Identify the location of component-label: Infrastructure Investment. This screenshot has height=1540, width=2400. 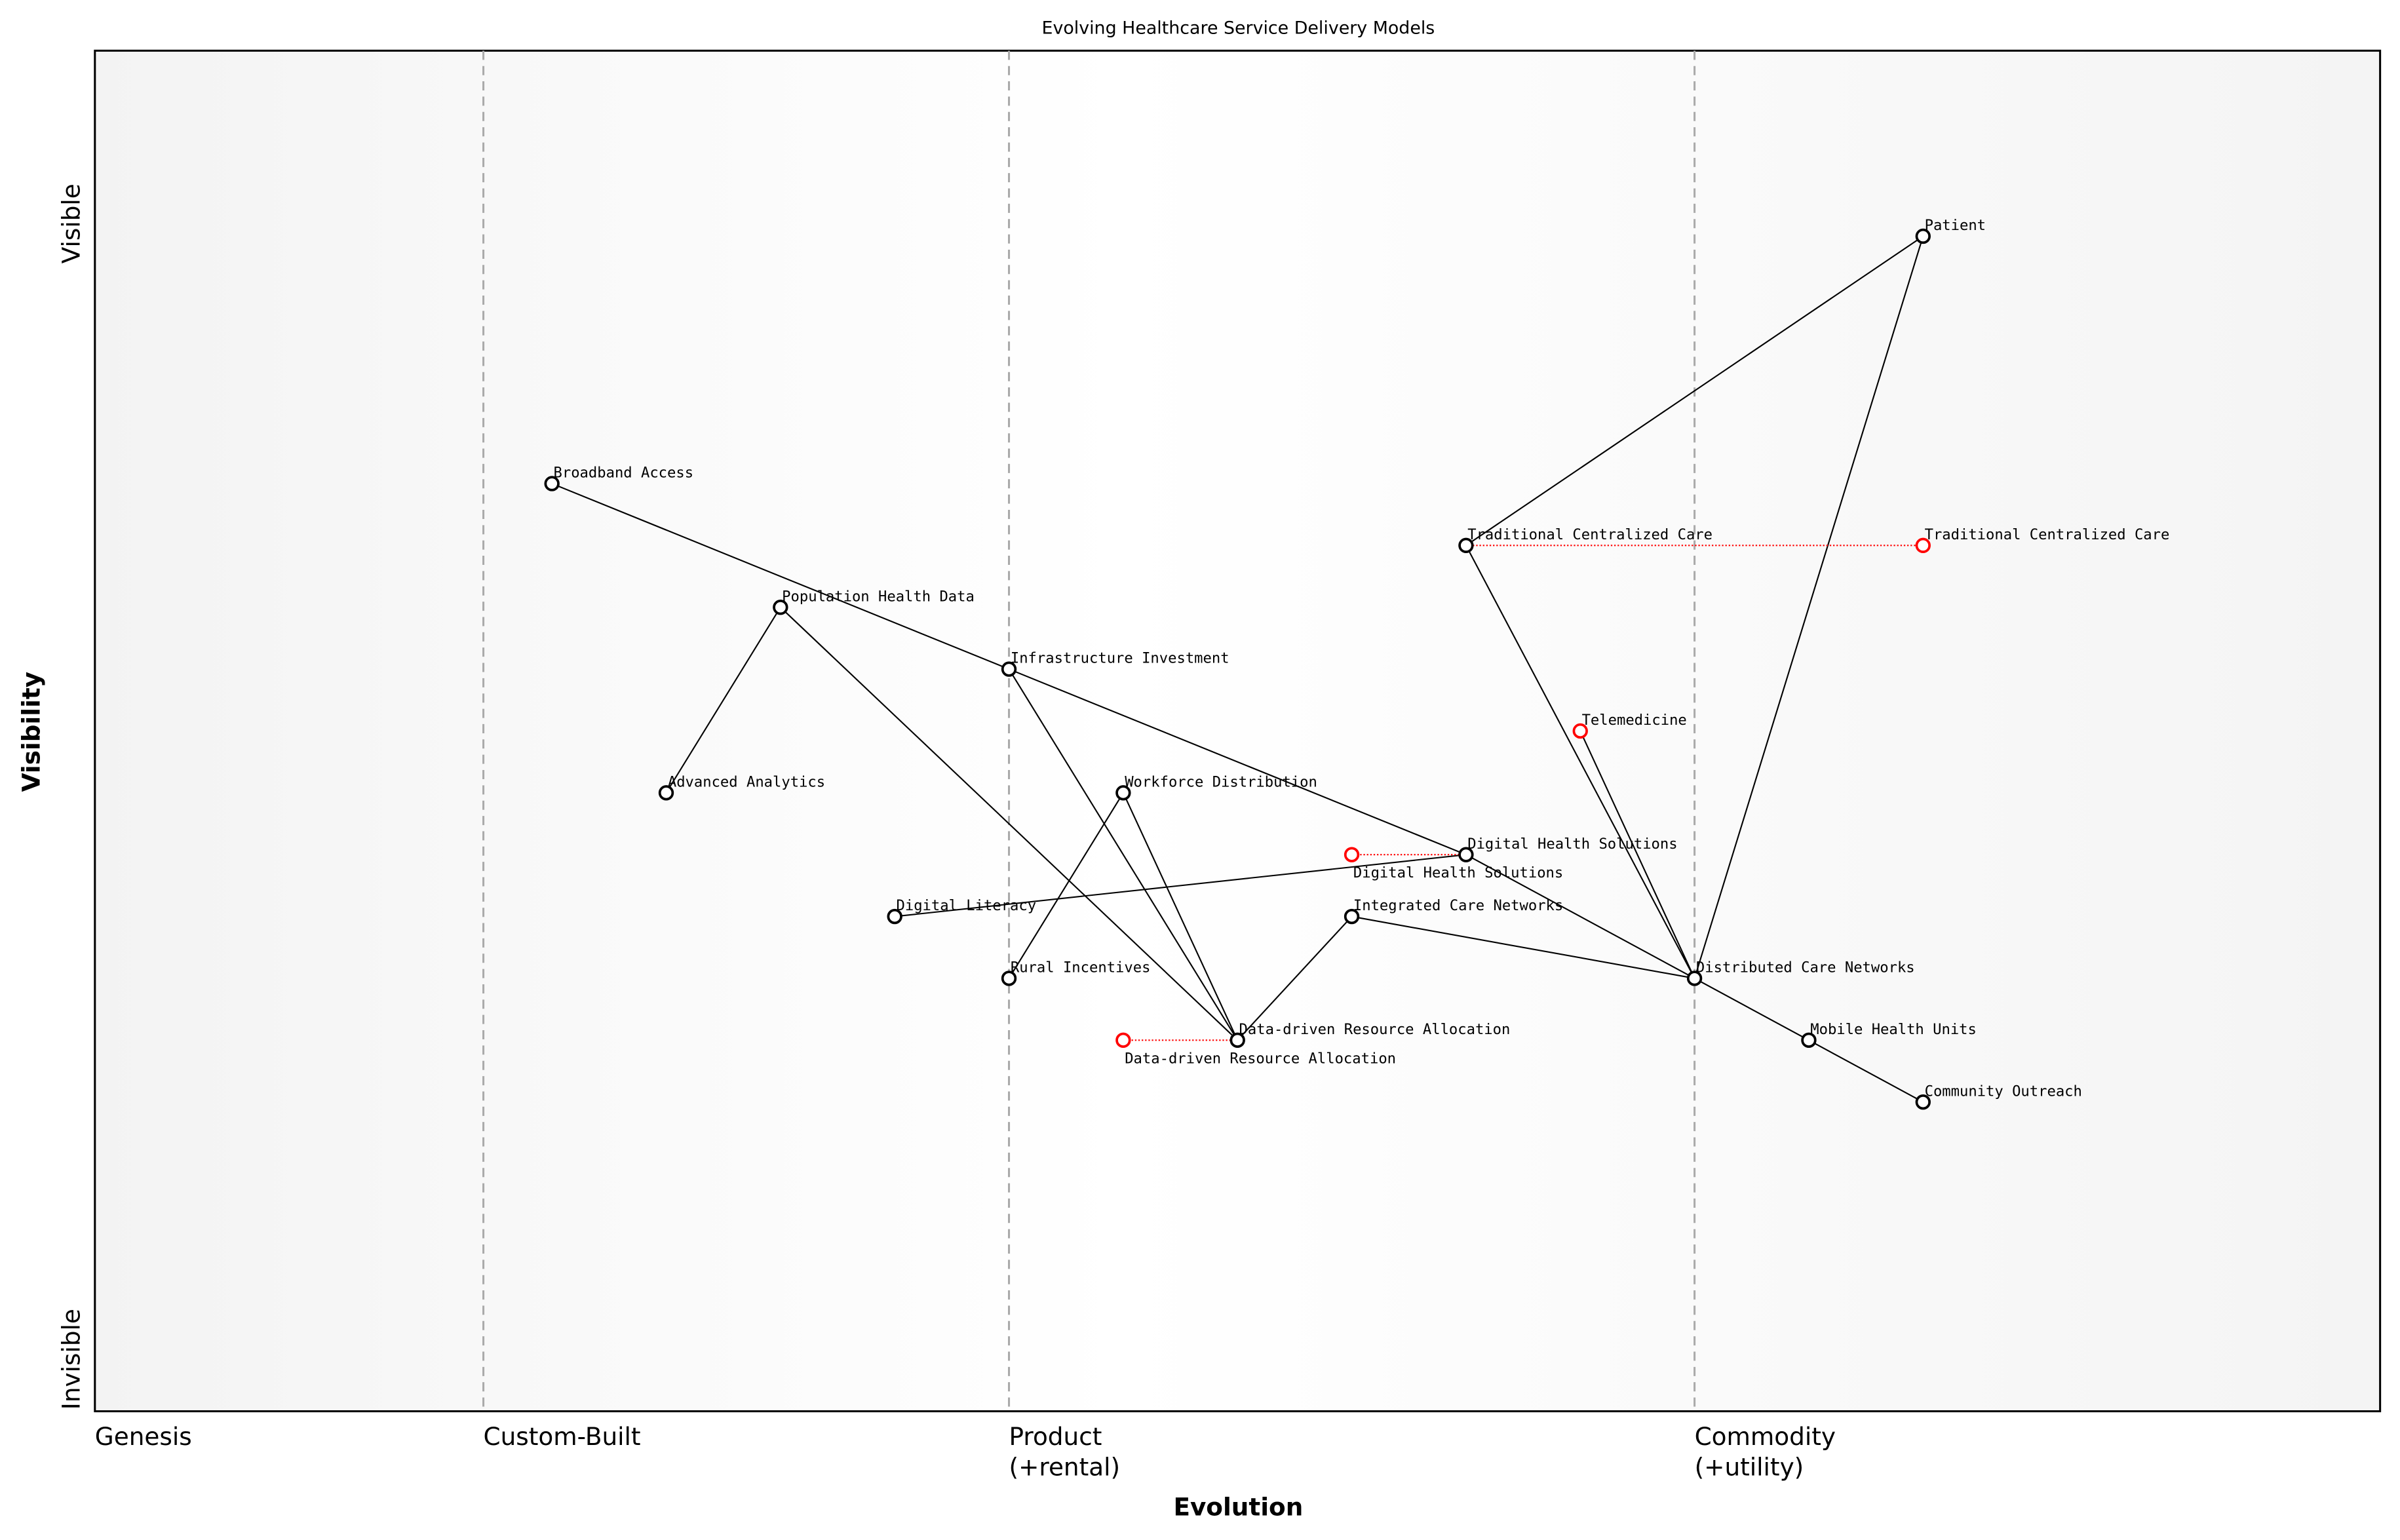
(1120, 658).